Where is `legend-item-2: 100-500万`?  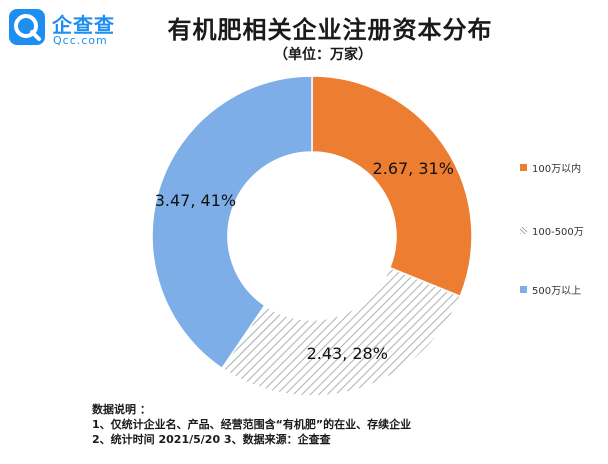 legend-item-2: 100-500万 is located at coordinates (552, 230).